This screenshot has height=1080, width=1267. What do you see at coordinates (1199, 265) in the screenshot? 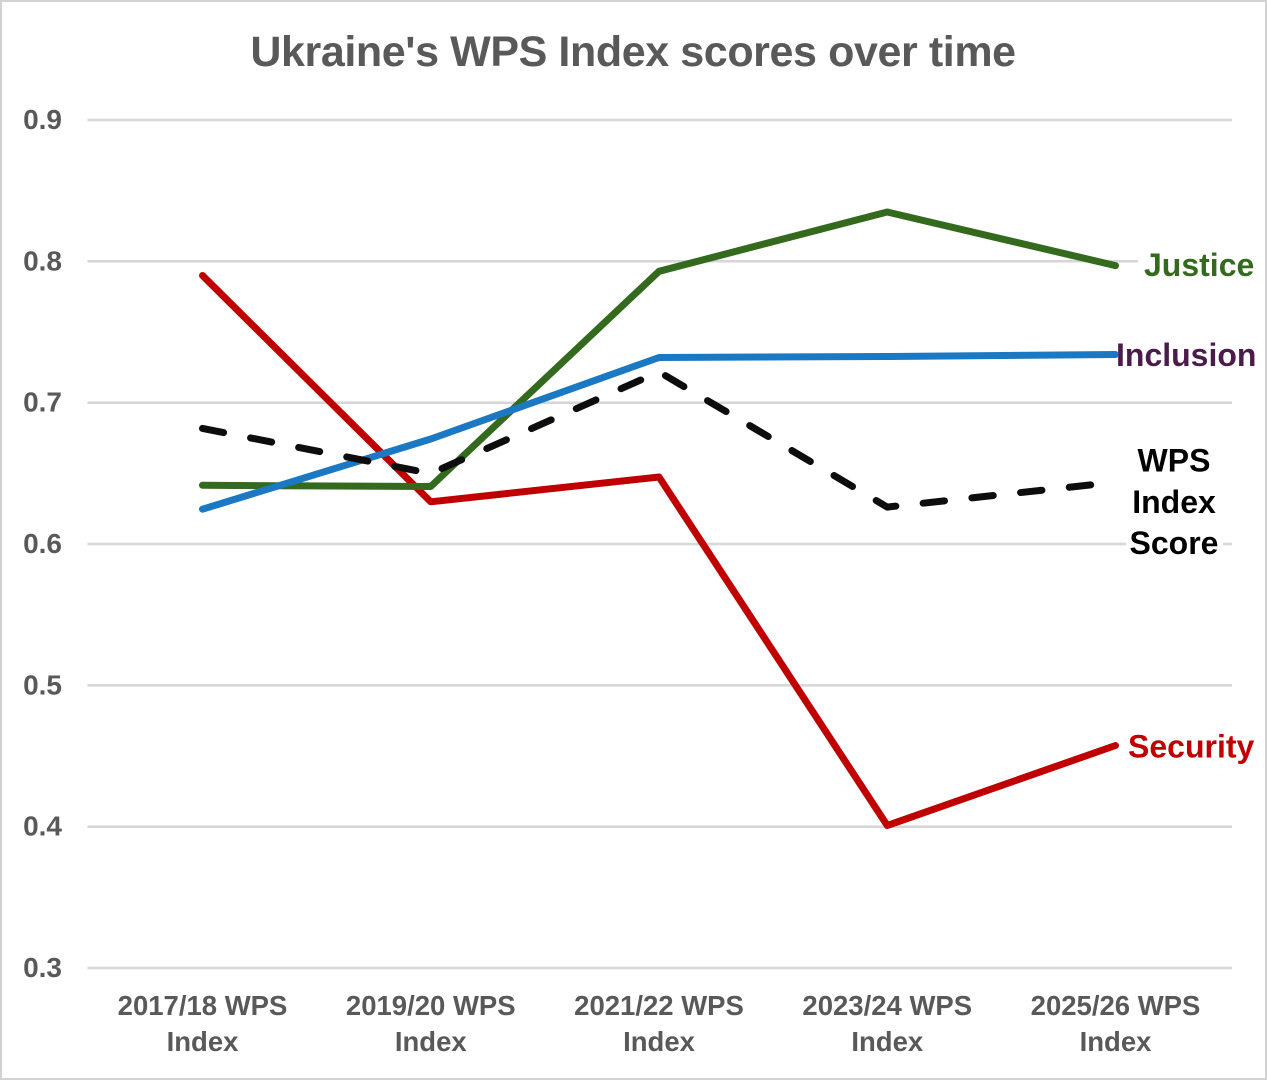
I see `svg-text: Justice` at bounding box center [1199, 265].